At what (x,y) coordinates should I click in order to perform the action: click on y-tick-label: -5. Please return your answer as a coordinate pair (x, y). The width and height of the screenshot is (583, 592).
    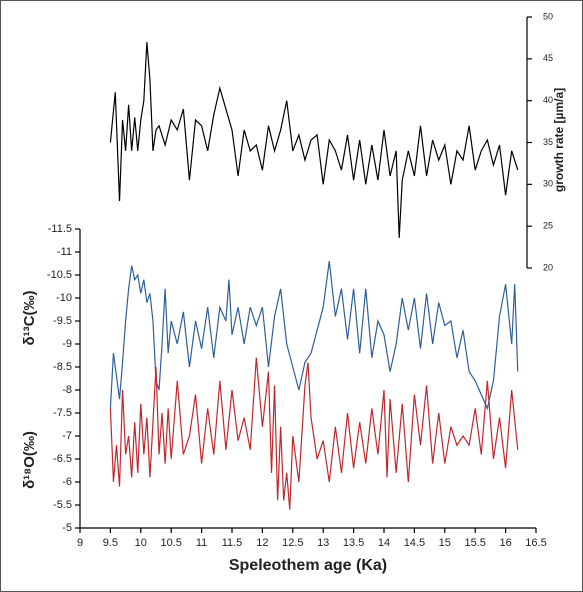
    Looking at the image, I should click on (67, 528).